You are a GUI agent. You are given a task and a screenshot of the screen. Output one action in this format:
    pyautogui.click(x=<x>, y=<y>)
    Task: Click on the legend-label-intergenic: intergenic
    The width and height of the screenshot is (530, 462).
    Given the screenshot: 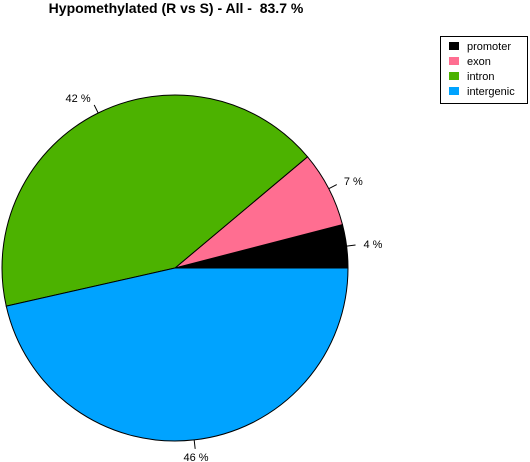 What is the action you would take?
    pyautogui.click(x=491, y=92)
    